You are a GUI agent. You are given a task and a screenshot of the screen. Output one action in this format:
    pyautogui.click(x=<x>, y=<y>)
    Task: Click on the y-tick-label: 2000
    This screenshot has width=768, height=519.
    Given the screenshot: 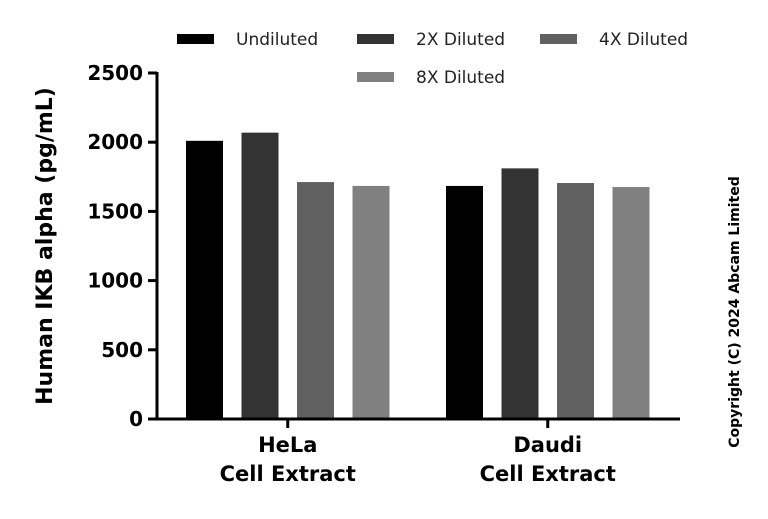 What is the action you would take?
    pyautogui.click(x=115, y=142)
    